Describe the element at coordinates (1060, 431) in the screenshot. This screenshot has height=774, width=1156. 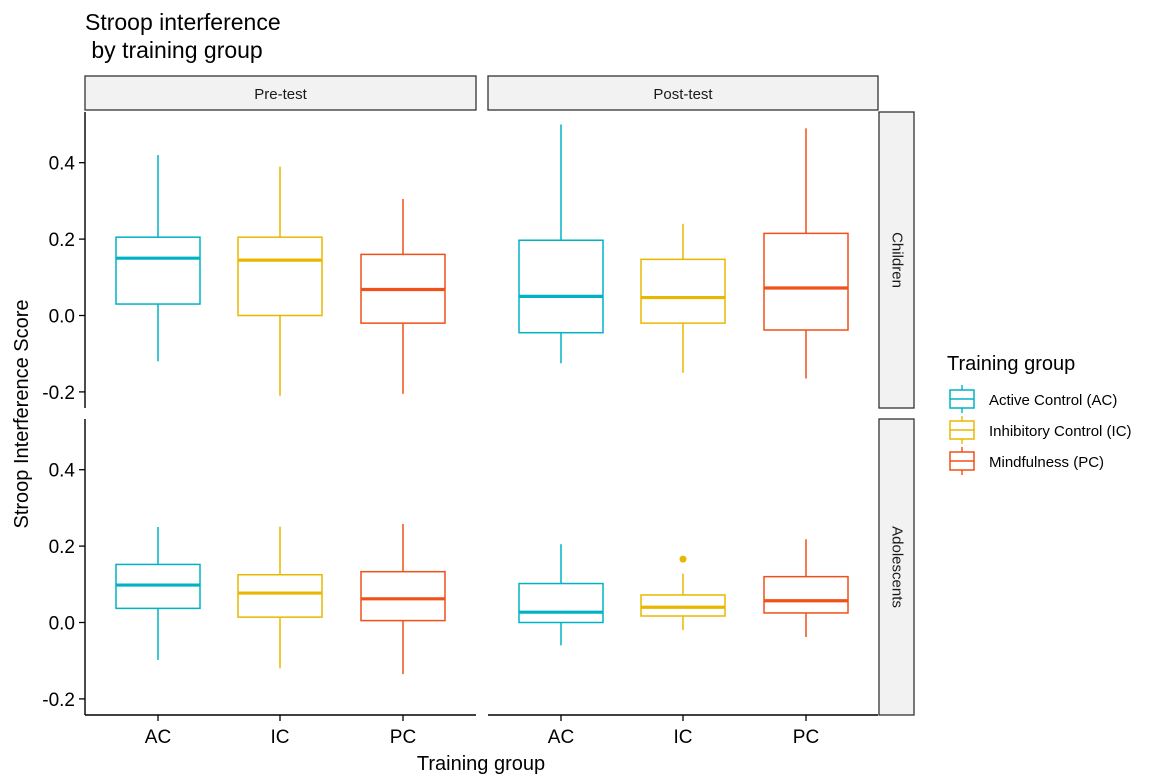
I see `legend-label: Inhibitory Control (IC)` at that location.